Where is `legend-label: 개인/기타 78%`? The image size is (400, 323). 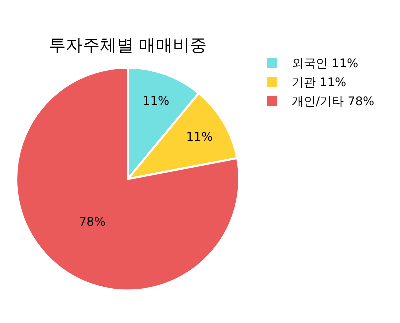
legend-label: 개인/기타 78% is located at coordinates (333, 101).